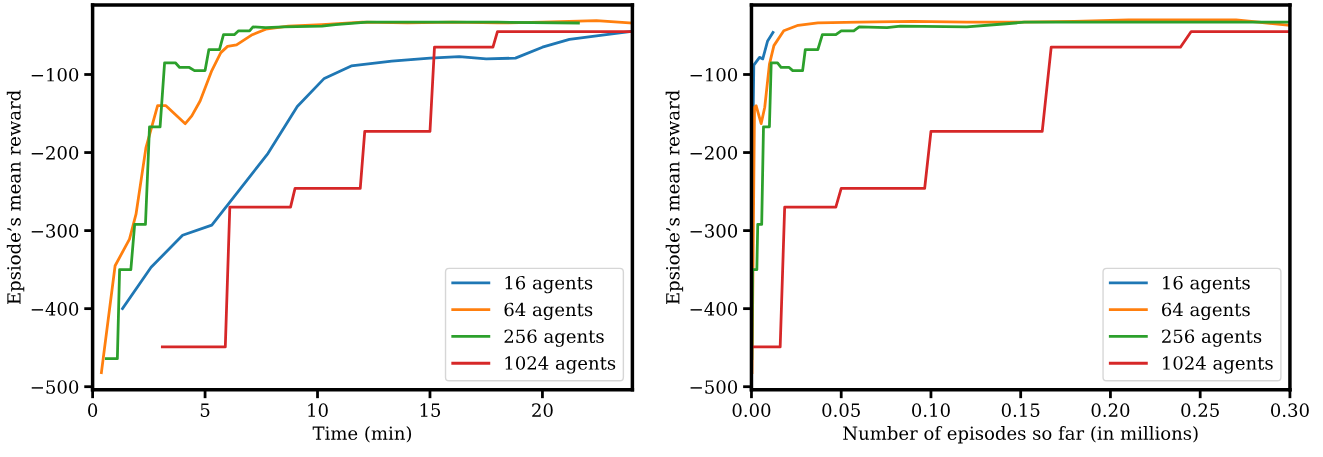  What do you see at coordinates (841, 410) in the screenshot?
I see `x-tick-label: 0.05` at bounding box center [841, 410].